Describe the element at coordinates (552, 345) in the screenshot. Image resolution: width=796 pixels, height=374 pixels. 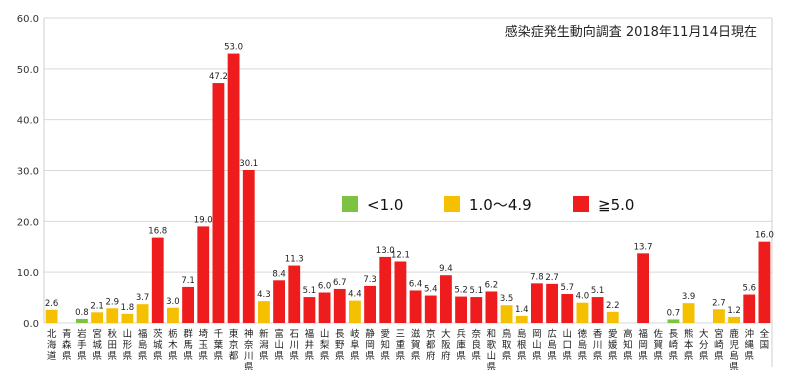
I see `x-tick-label: 広島県` at that location.